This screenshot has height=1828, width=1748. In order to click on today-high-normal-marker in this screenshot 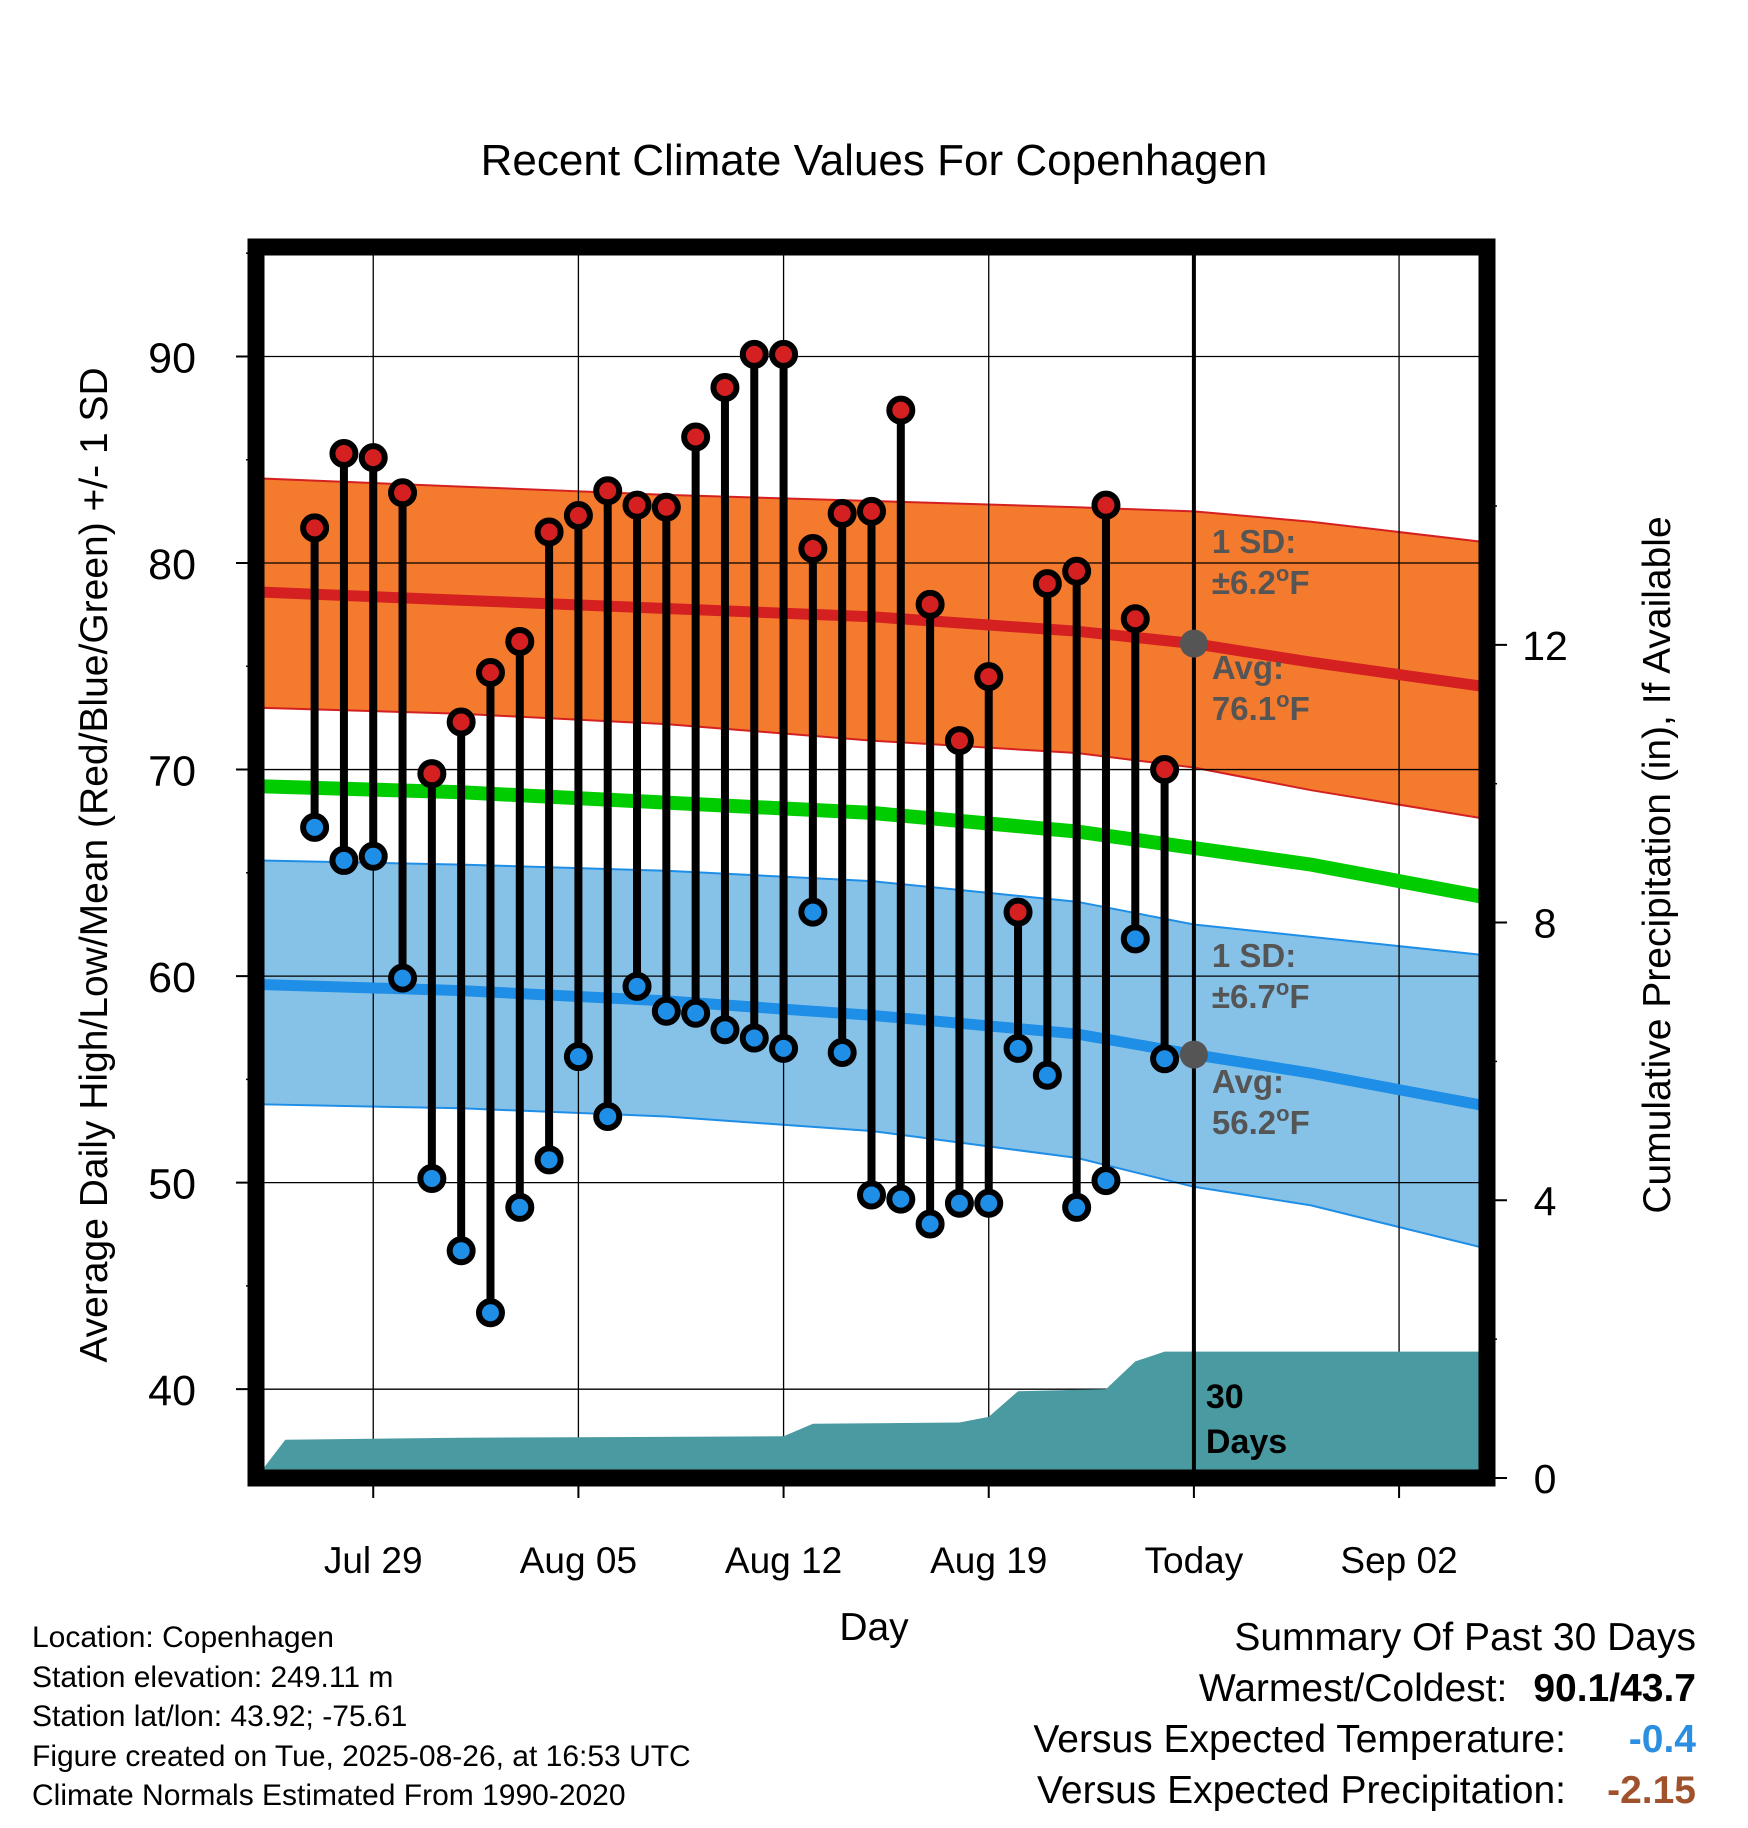, I will do `click(1193, 643)`.